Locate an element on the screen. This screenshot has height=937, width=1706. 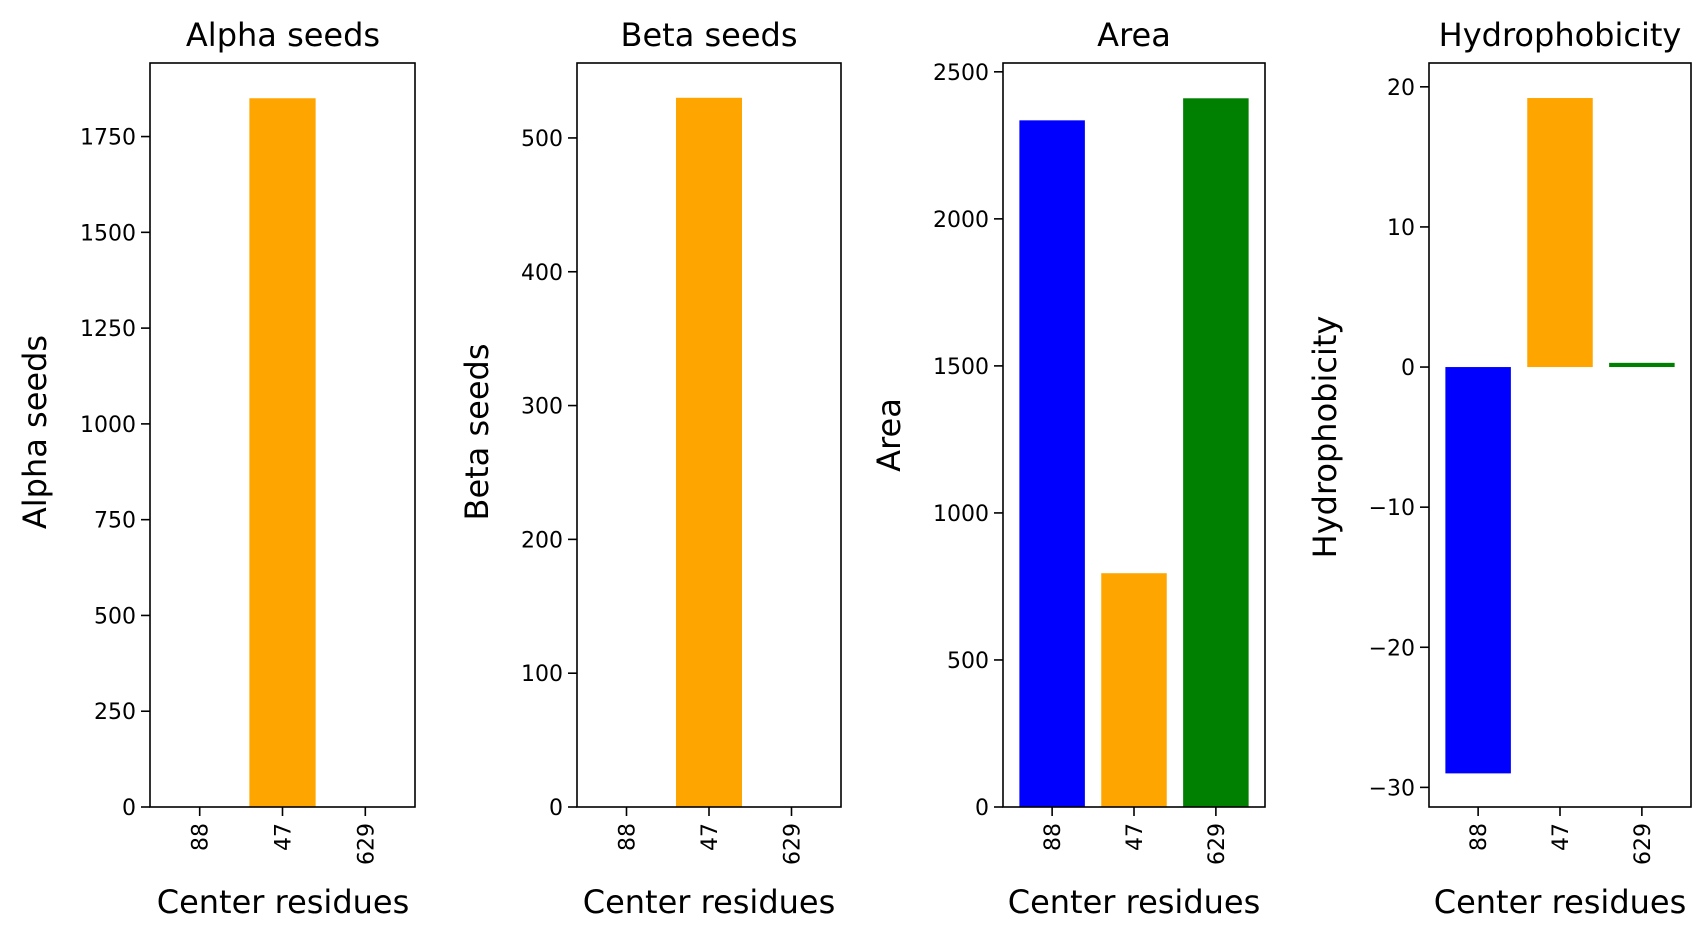
y-axis-label: Area is located at coordinates (889, 435).